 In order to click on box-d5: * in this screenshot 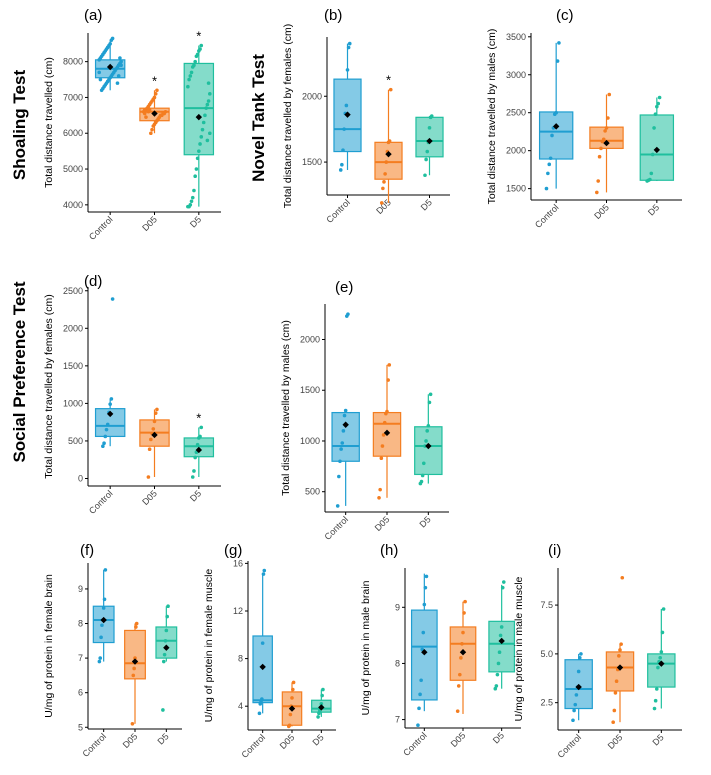, I will do `click(199, 119)`.